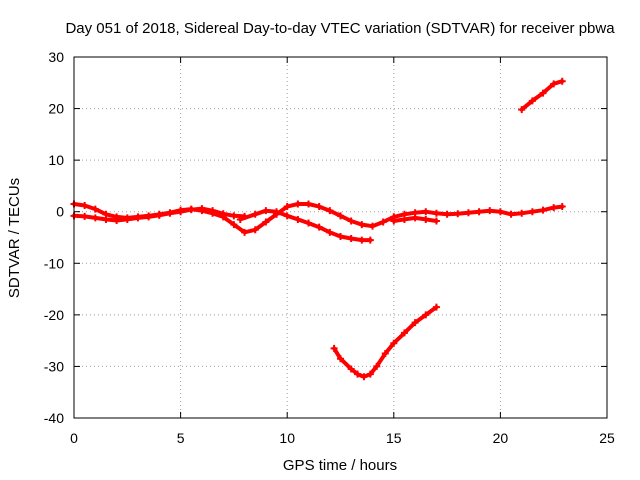  I want to click on x-tick-labels: 0 5 10 15 20 25, so click(342, 438).